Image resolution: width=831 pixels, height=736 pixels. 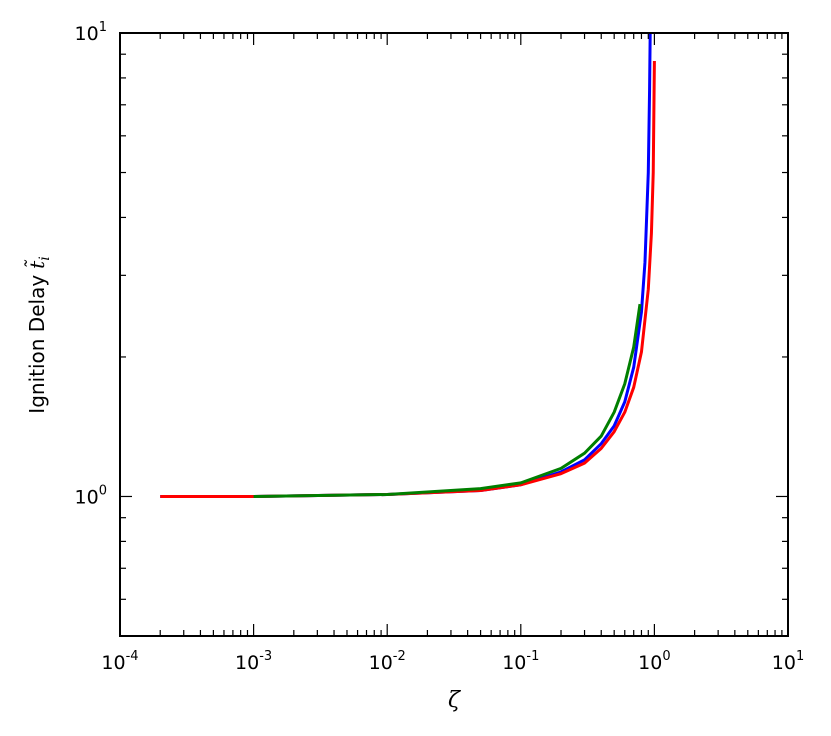 I want to click on x-tick-label: 10⁻⁴, so click(x=119, y=661).